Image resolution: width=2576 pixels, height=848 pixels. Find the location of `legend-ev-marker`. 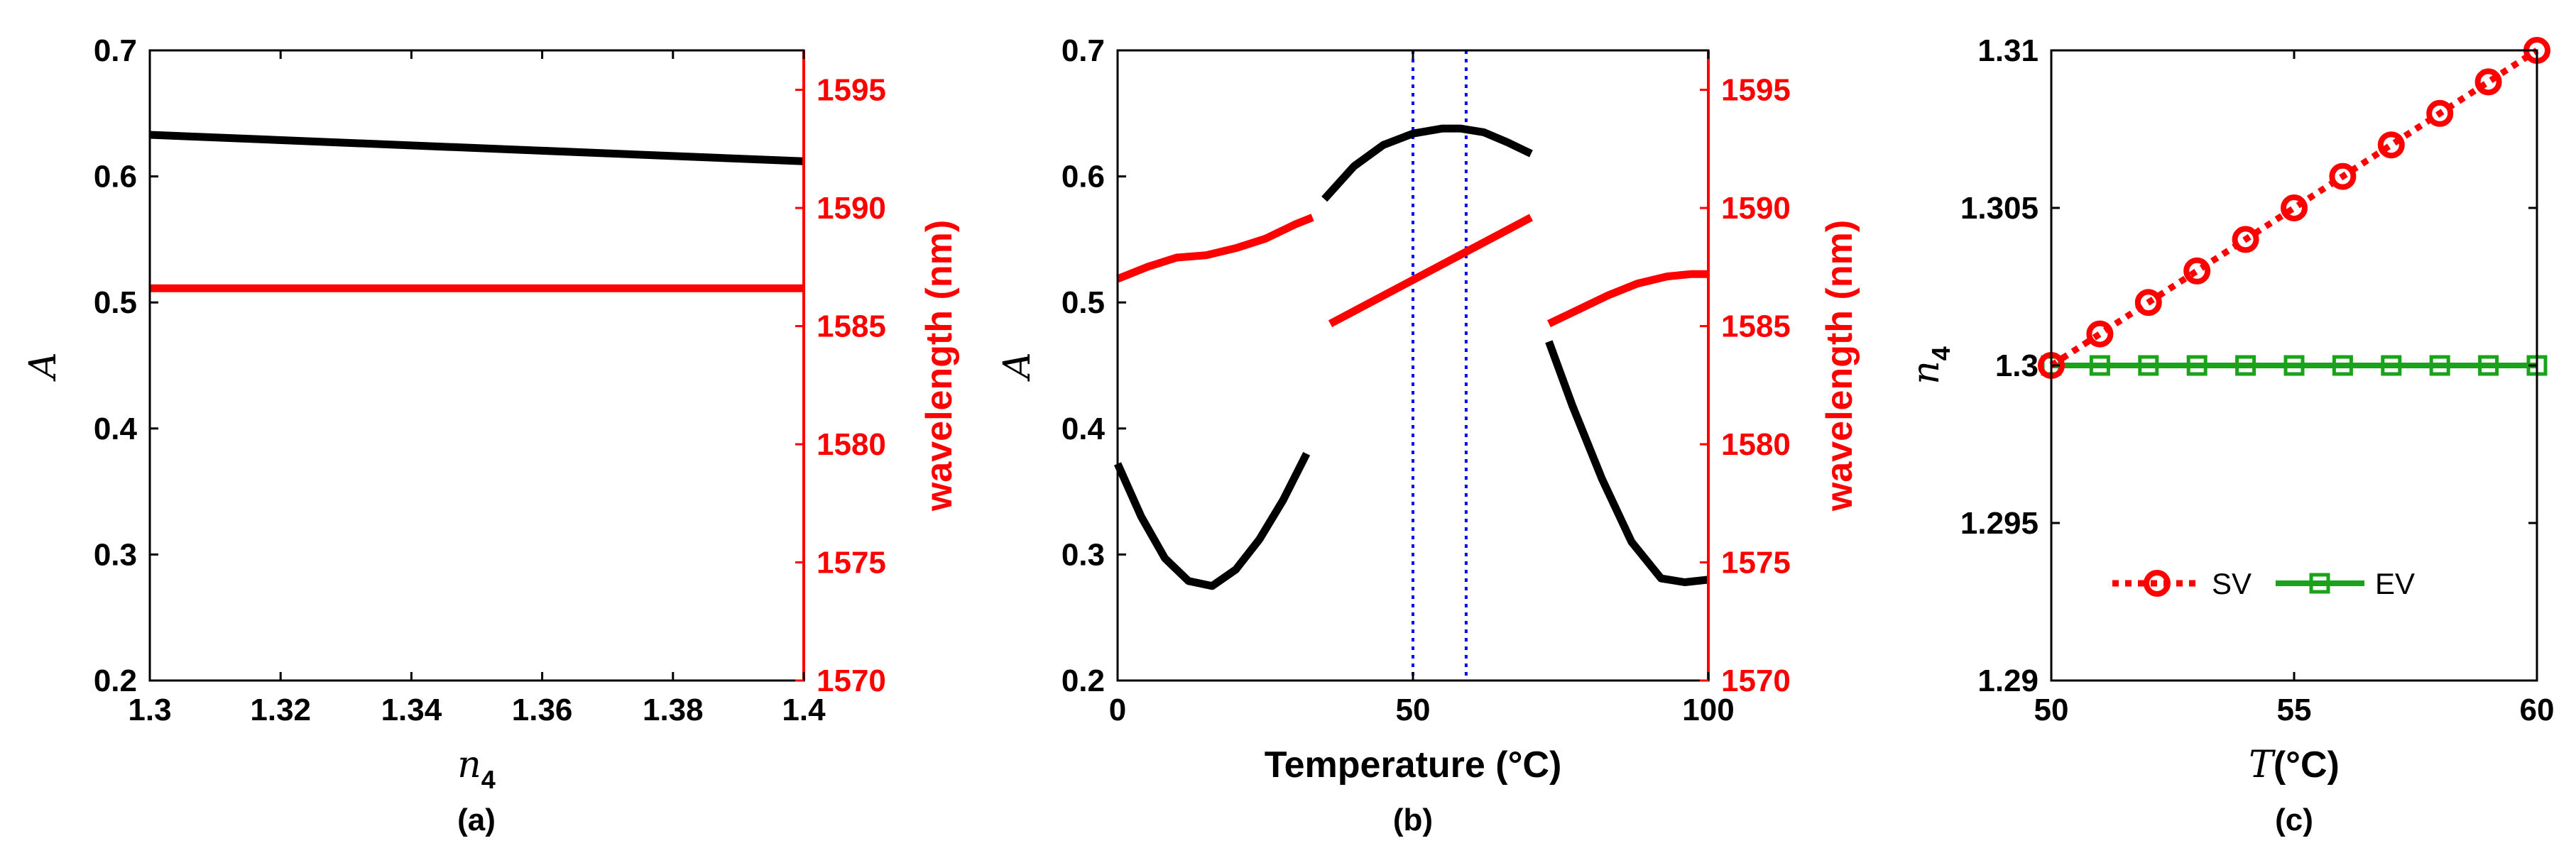

legend-ev-marker is located at coordinates (2319, 583).